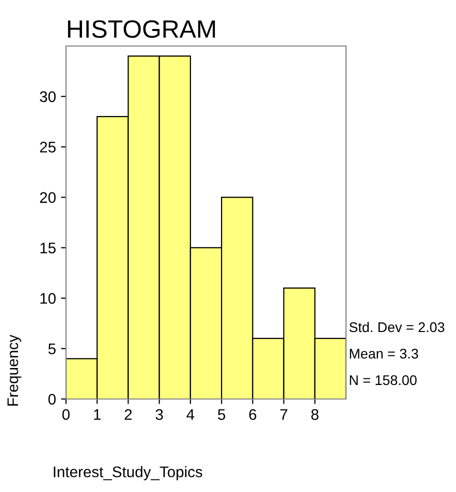  I want to click on x-tick-label: 8, so click(314, 414).